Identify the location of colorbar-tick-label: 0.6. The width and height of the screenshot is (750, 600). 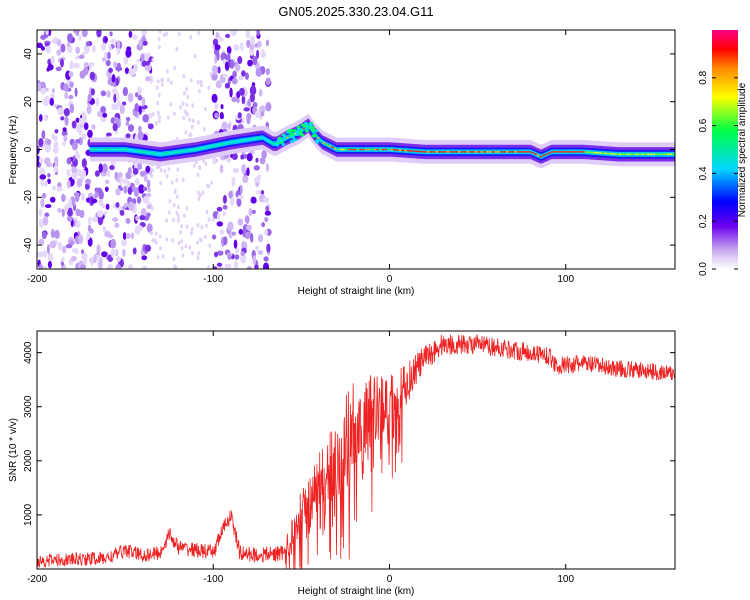
(703, 125).